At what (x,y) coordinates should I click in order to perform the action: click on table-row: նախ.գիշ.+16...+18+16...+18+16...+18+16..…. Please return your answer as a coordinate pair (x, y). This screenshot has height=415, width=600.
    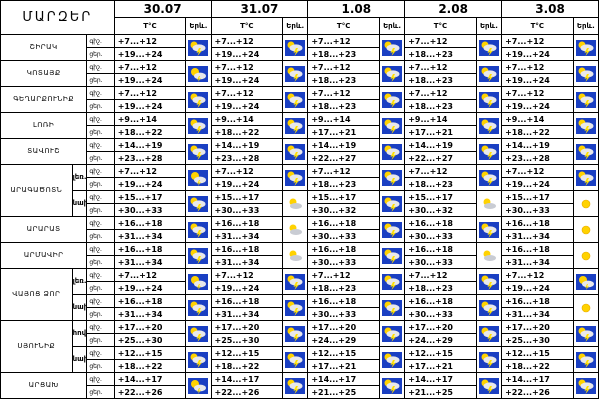
    Looking at the image, I should click on (300, 307).